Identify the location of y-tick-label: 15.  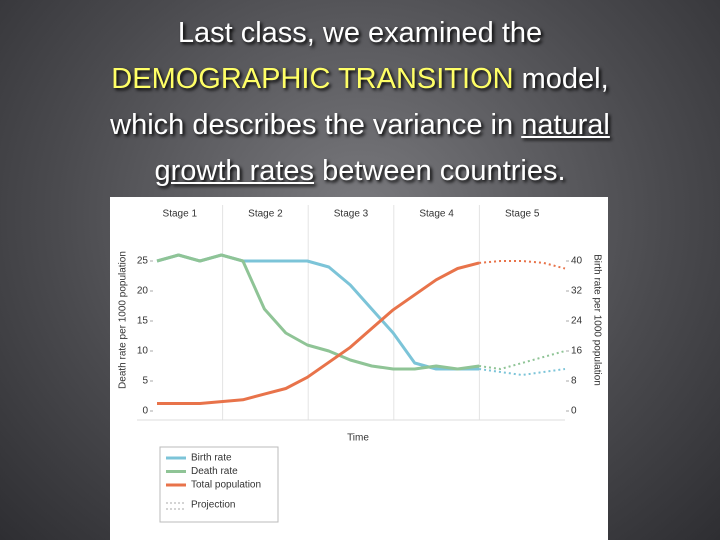
(143, 321).